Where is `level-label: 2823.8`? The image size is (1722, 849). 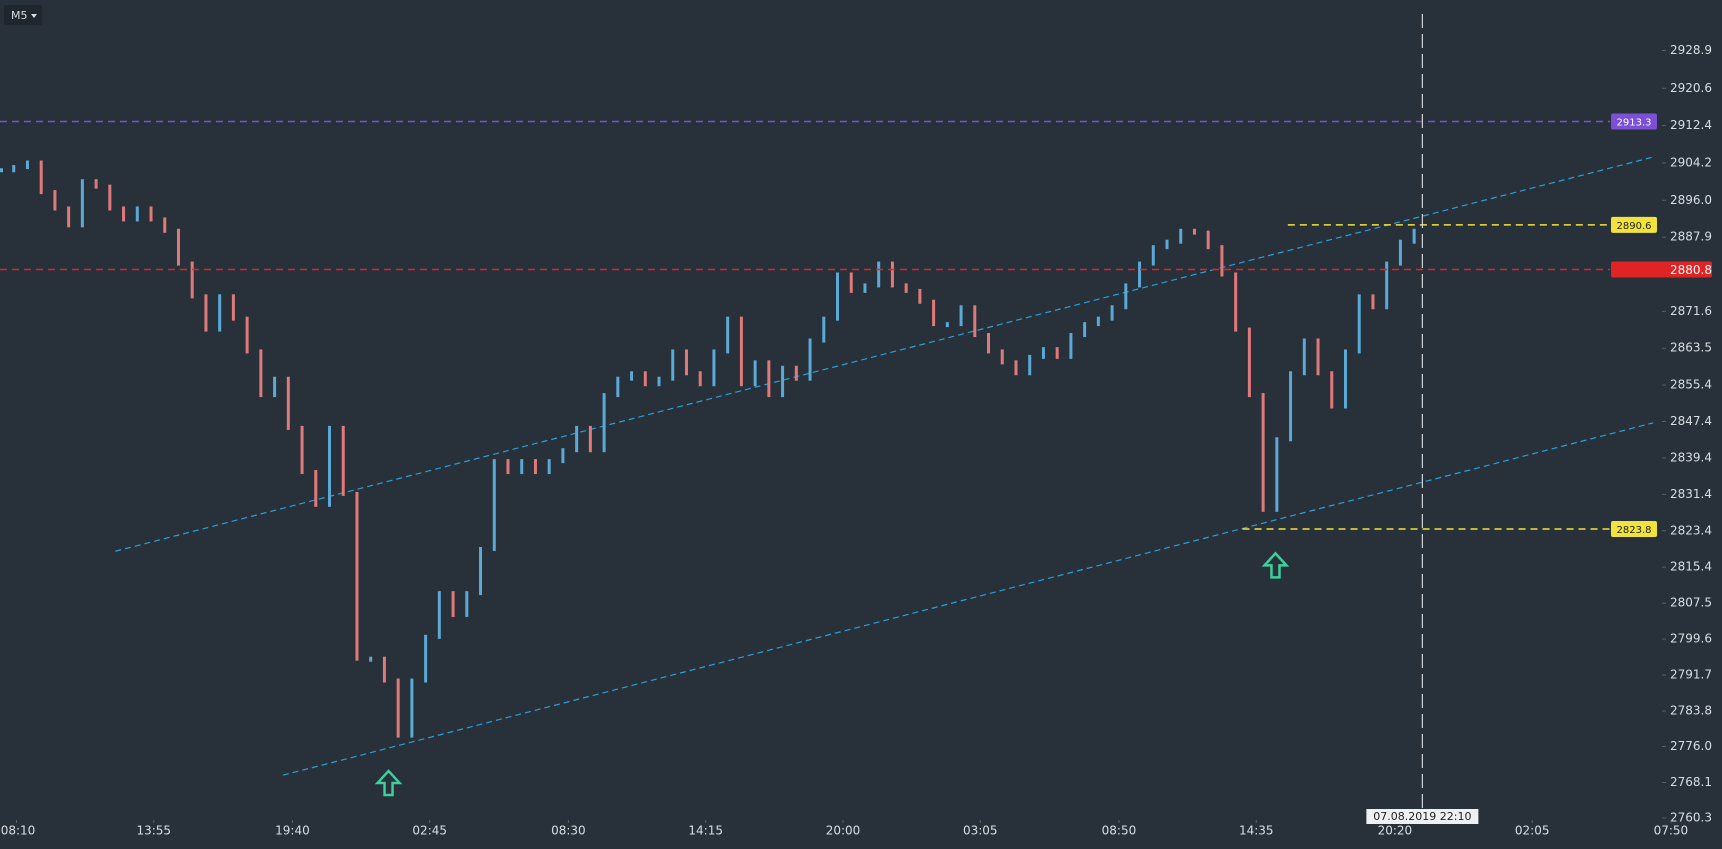
level-label: 2823.8 is located at coordinates (1634, 530).